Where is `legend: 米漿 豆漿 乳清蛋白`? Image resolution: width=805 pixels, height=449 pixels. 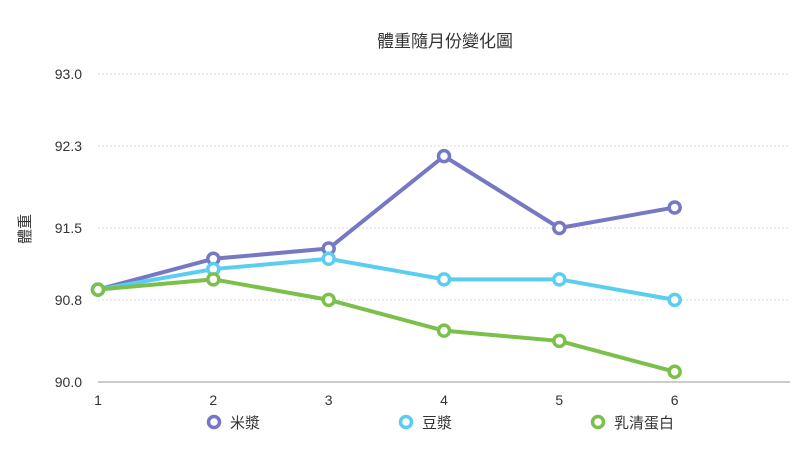 legend: 米漿 豆漿 乳清蛋白 is located at coordinates (440, 423).